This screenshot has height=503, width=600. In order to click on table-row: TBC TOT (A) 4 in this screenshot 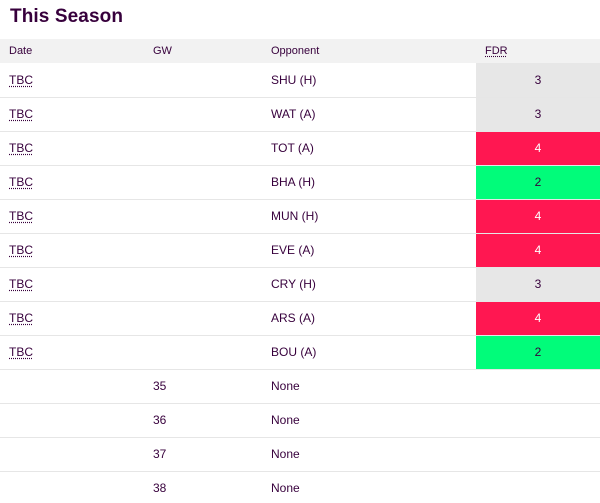, I will do `click(300, 148)`.